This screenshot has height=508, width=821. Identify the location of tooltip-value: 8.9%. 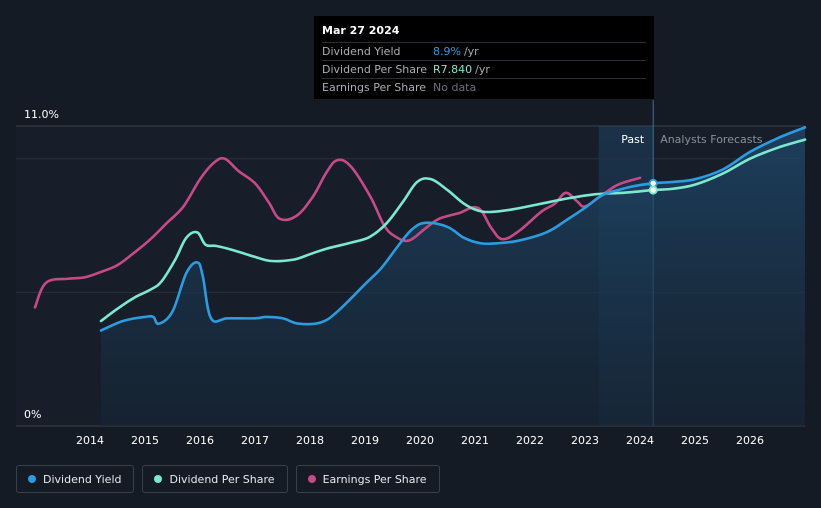
(447, 51).